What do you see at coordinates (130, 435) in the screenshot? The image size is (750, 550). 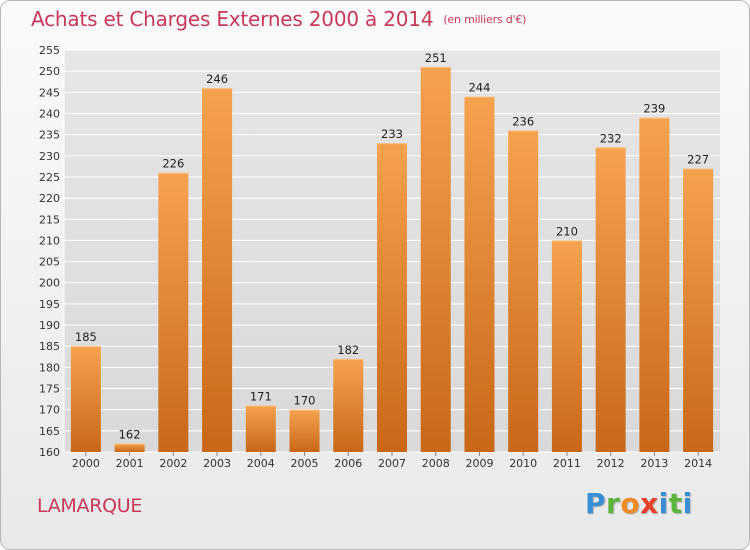 I see `data-label: 162` at bounding box center [130, 435].